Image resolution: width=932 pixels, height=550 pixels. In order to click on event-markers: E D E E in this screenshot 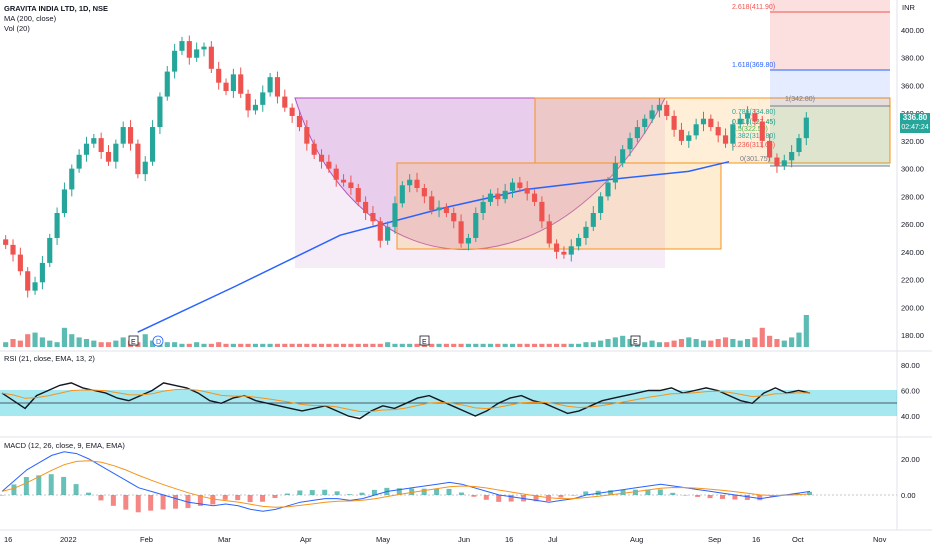, I will do `click(384, 341)`.